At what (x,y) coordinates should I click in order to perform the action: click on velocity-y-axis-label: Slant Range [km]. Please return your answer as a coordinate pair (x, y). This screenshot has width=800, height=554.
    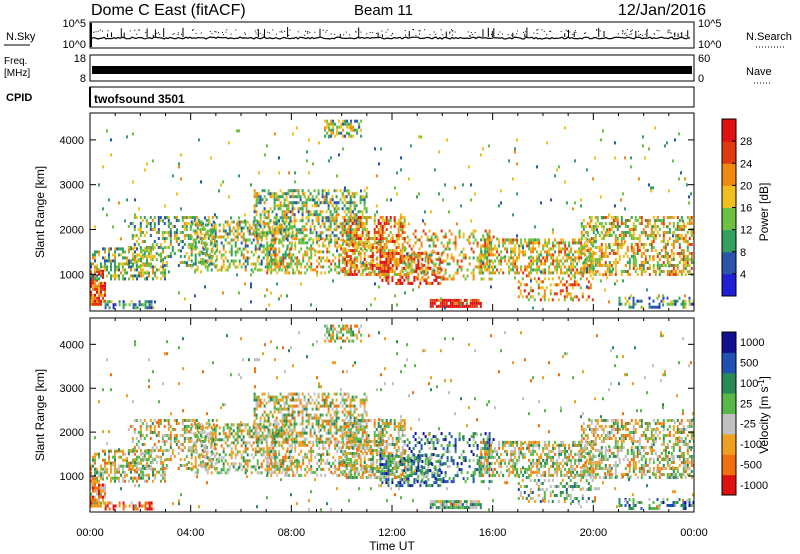
    Looking at the image, I should click on (40, 415).